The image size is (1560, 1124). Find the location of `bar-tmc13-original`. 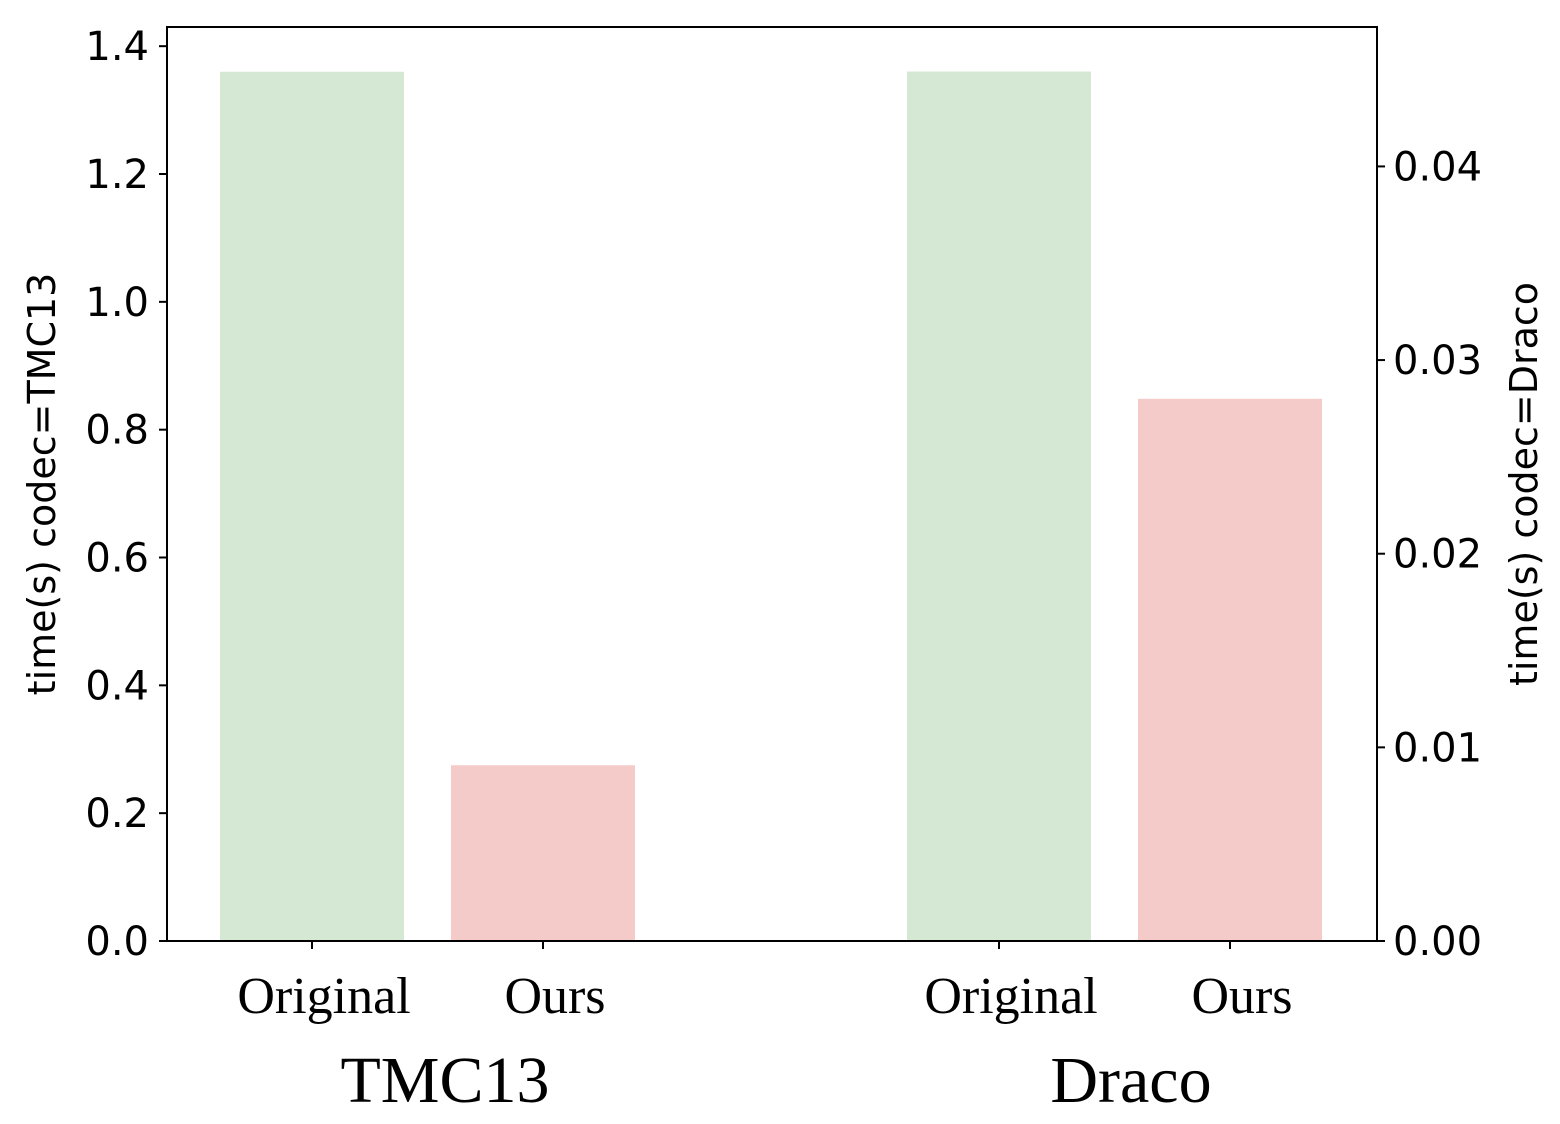

bar-tmc13-original is located at coordinates (312, 506).